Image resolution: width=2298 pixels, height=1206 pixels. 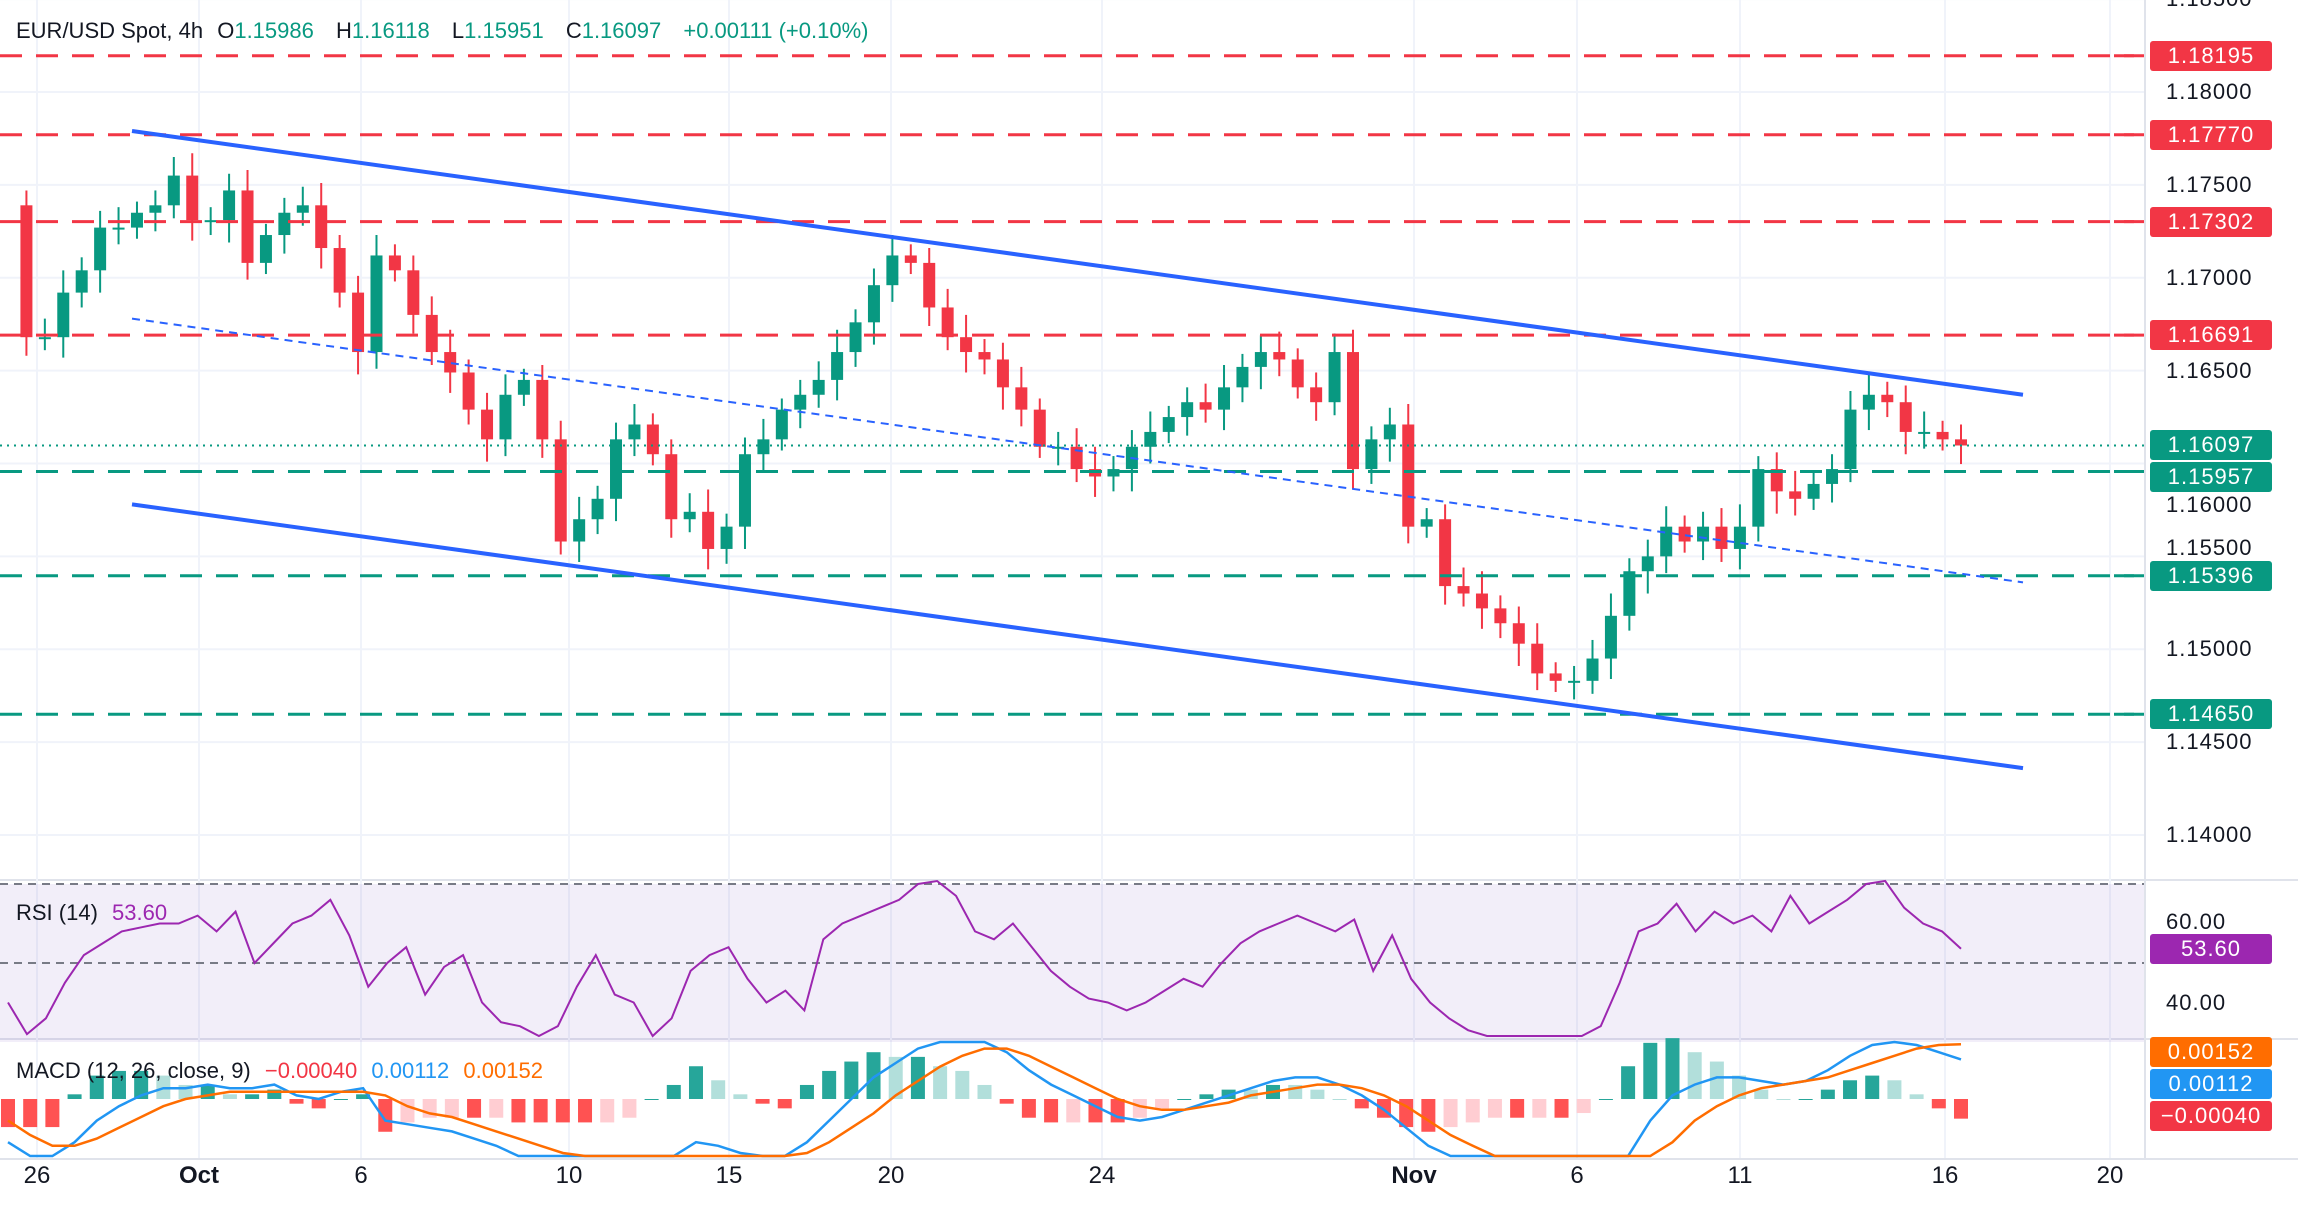 I want to click on level-price-tag: 1.14650, so click(x=2211, y=714).